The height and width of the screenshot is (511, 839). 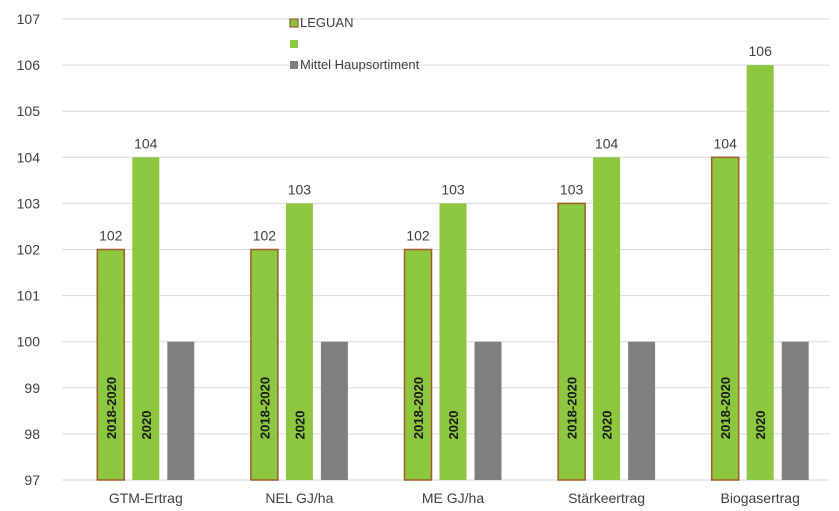 What do you see at coordinates (29, 203) in the screenshot?
I see `y-tick-label: 103` at bounding box center [29, 203].